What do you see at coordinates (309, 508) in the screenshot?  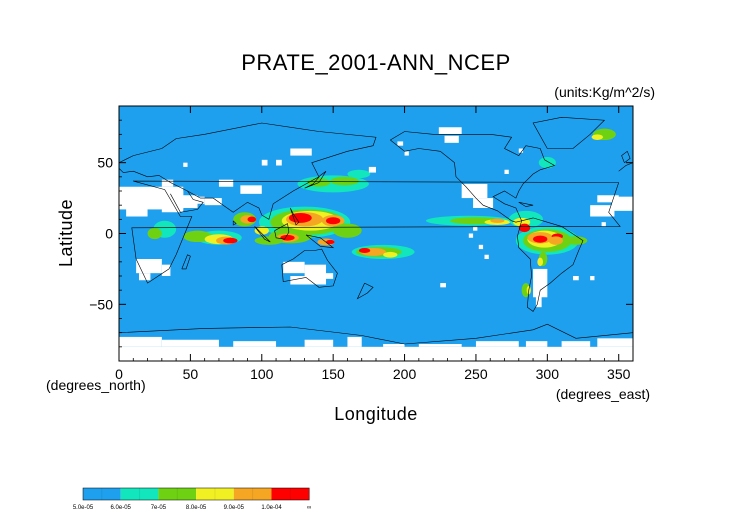 I see `colorbar-label: ∞` at bounding box center [309, 508].